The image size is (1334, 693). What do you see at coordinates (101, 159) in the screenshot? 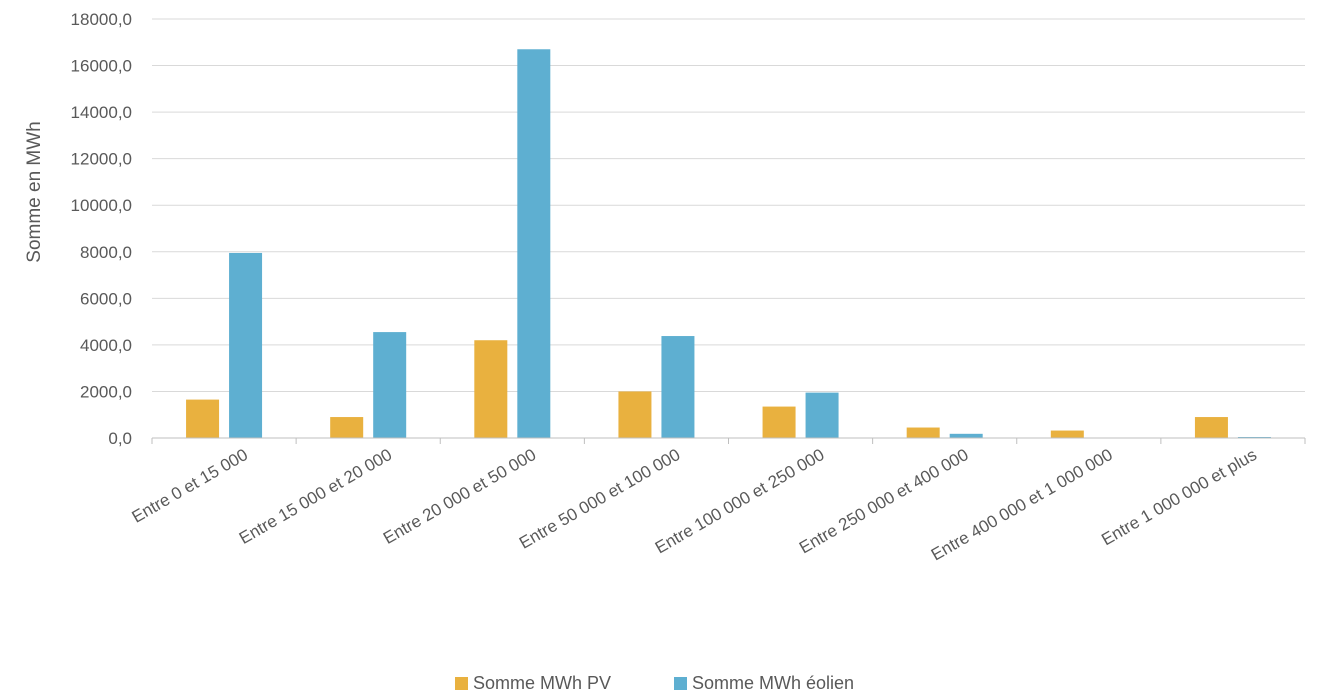
I see `y-tick-label: 12000,0` at bounding box center [101, 159].